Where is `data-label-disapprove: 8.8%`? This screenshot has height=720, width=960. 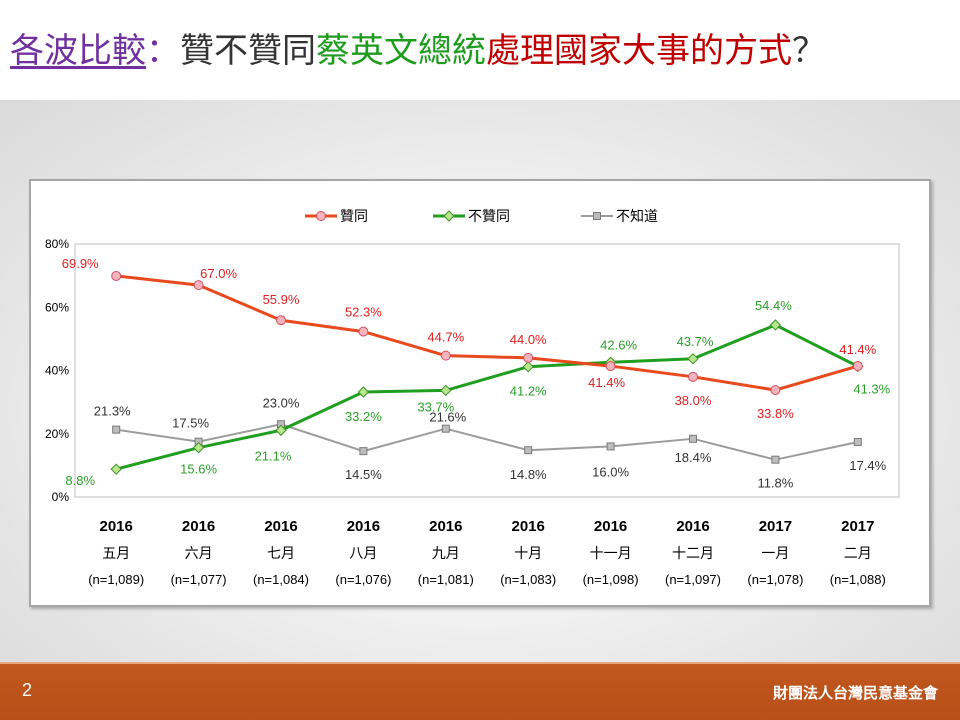 data-label-disapprove: 8.8% is located at coordinates (80, 480).